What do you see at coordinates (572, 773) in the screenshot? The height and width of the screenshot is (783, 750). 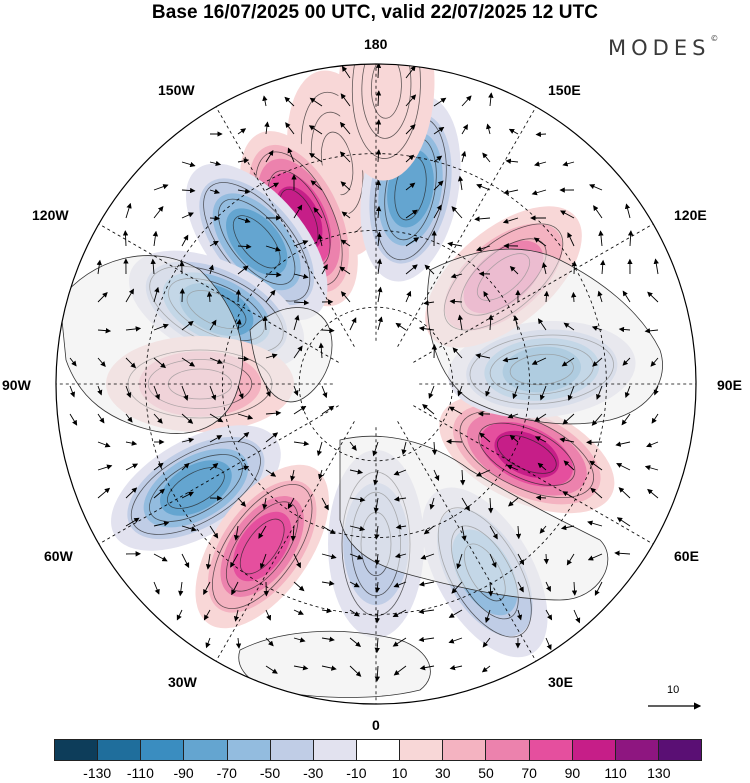 I see `color-scale-label: 90` at bounding box center [572, 773].